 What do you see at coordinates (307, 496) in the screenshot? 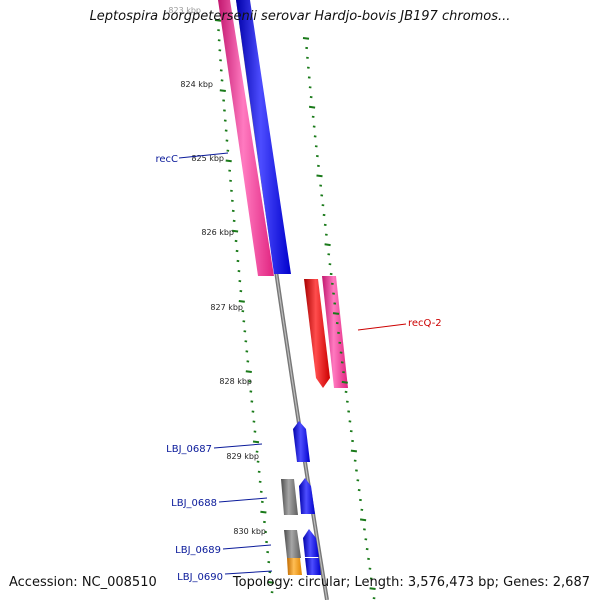
I see `gene-lbj0688` at bounding box center [307, 496].